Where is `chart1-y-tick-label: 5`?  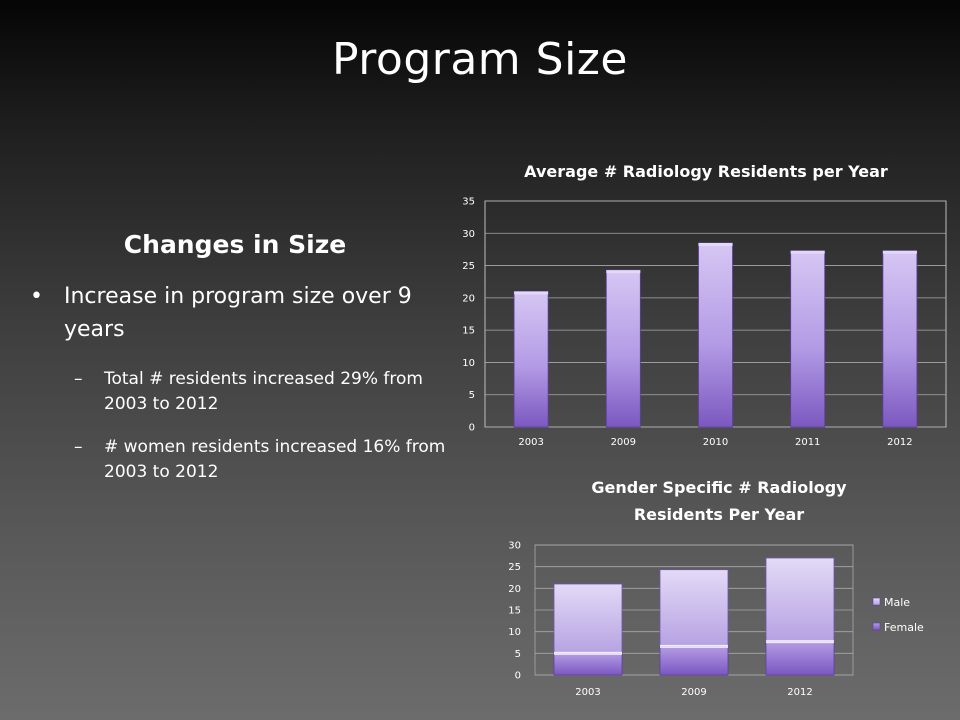 chart1-y-tick-label: 5 is located at coordinates (472, 395).